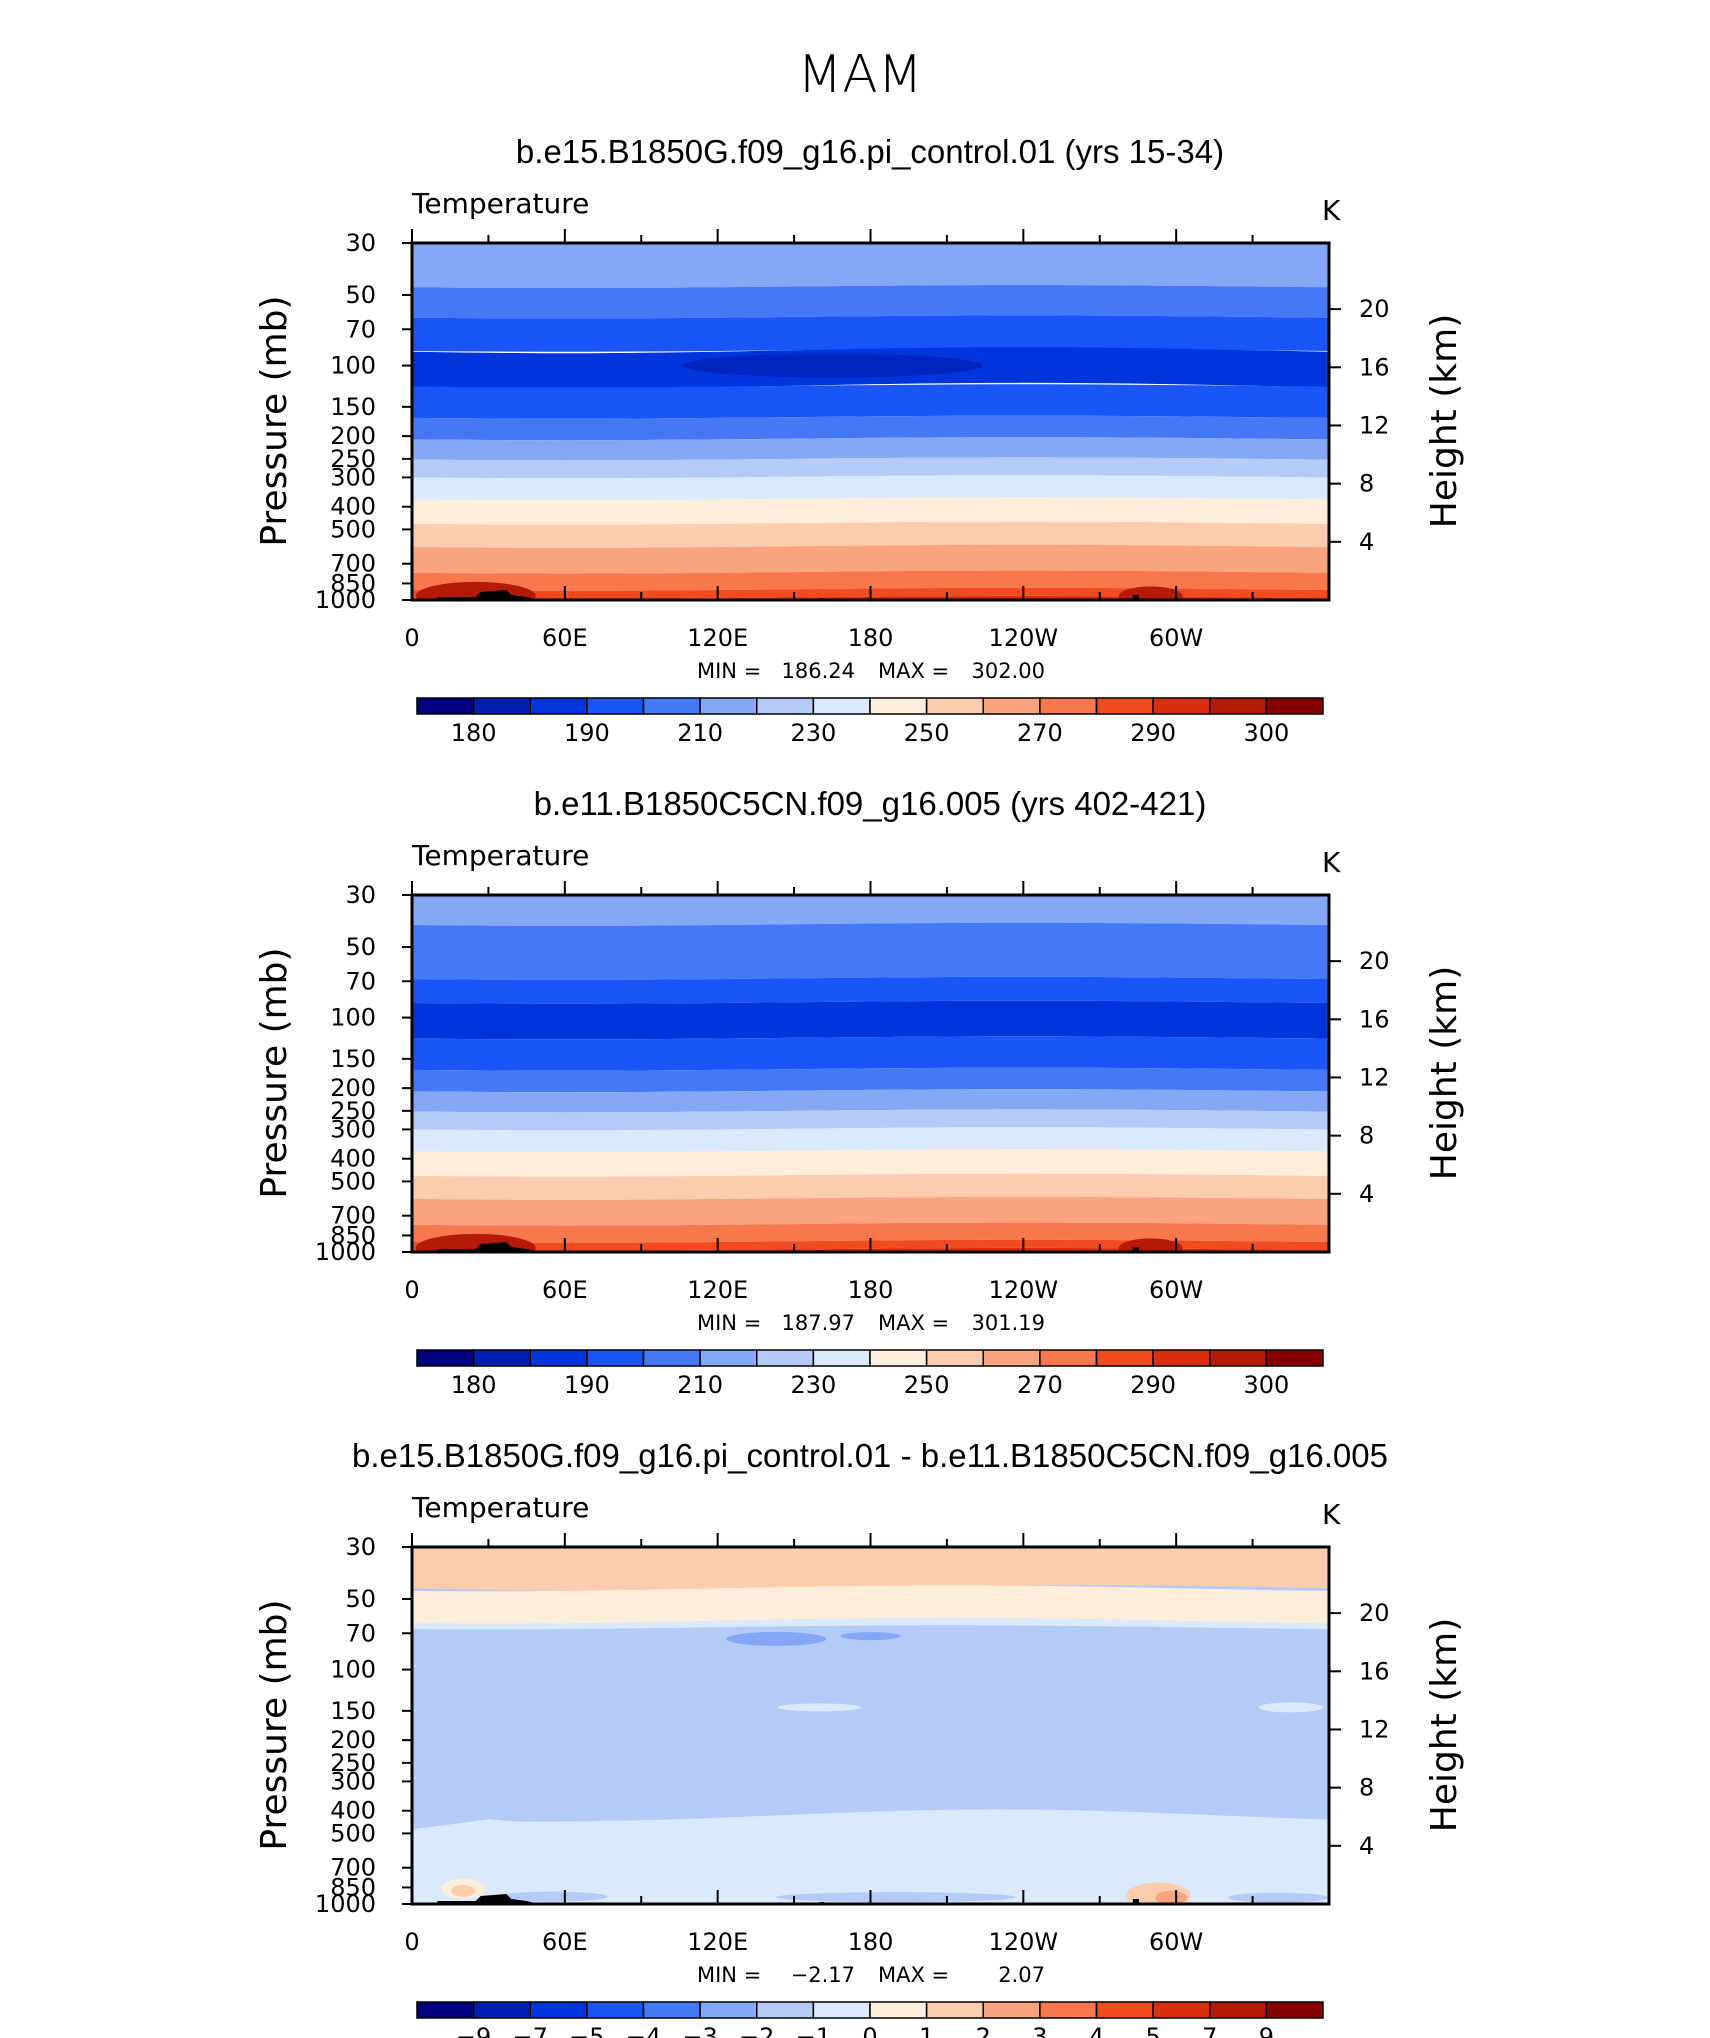 The width and height of the screenshot is (1710, 2038). I want to click on x-tick-label: 120W, so click(1024, 1942).